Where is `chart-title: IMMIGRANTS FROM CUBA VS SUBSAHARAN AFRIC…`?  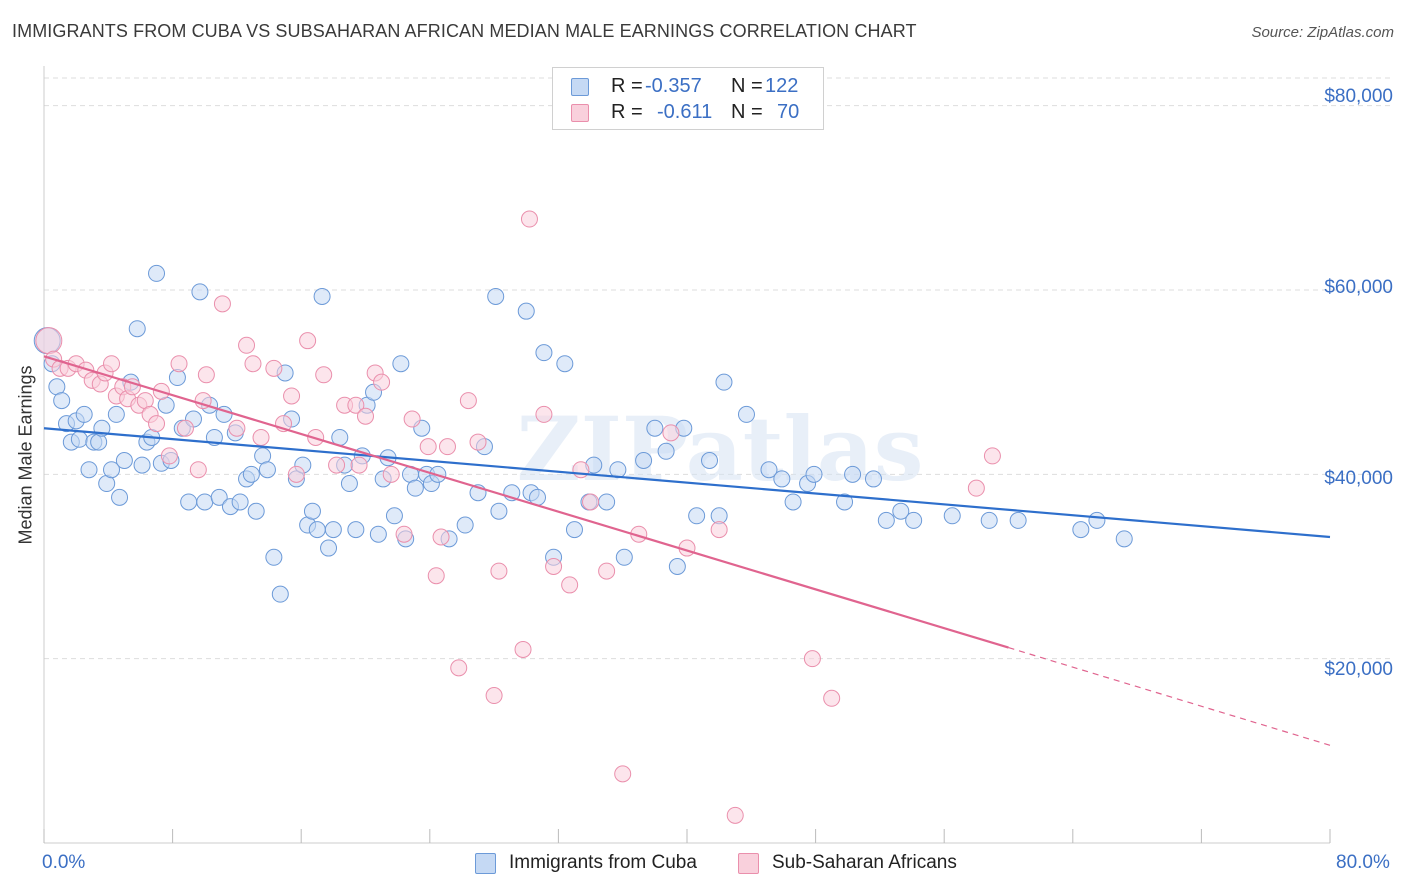 chart-title: IMMIGRANTS FROM CUBA VS SUBSAHARAN AFRIC… is located at coordinates (464, 31).